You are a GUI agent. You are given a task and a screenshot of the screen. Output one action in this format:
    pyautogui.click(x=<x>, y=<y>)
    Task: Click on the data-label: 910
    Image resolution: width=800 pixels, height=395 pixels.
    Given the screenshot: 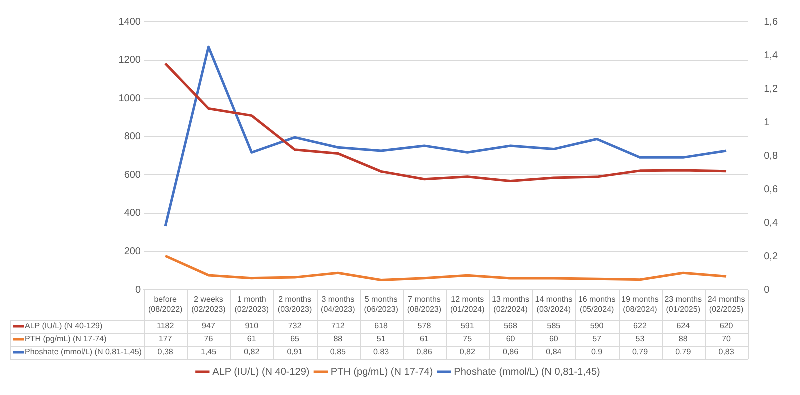 What is the action you would take?
    pyautogui.click(x=252, y=326)
    